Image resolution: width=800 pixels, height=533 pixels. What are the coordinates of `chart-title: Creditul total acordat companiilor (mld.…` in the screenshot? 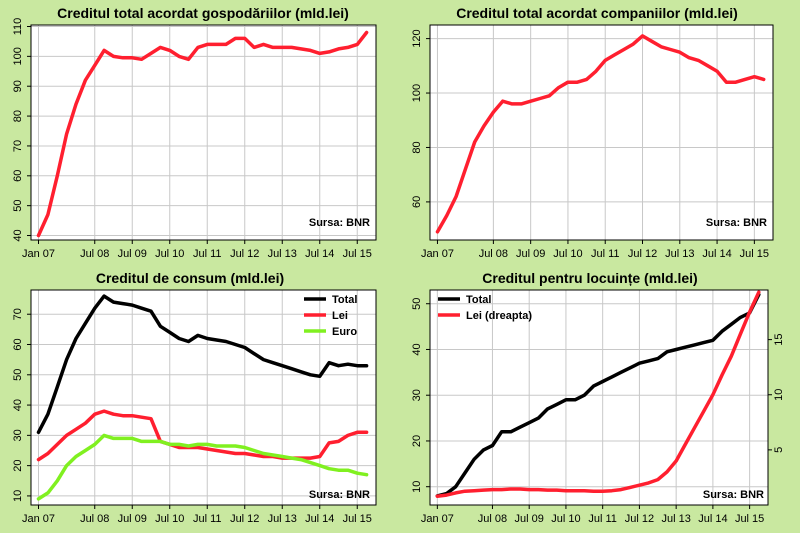 It's located at (597, 13).